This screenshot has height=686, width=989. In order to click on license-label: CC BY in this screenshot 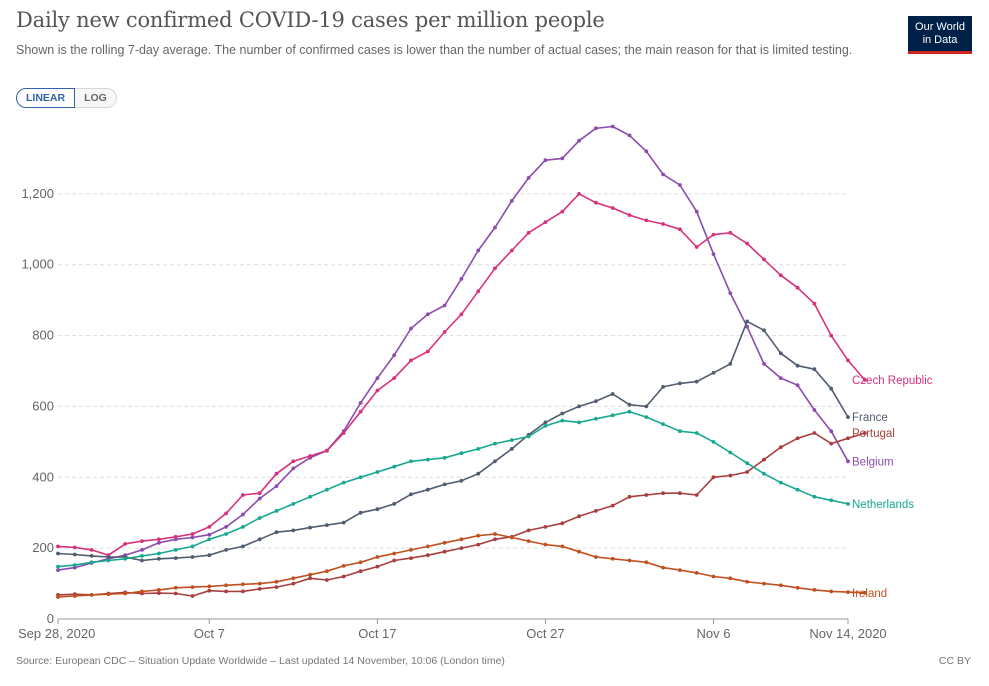, I will do `click(954, 661)`.